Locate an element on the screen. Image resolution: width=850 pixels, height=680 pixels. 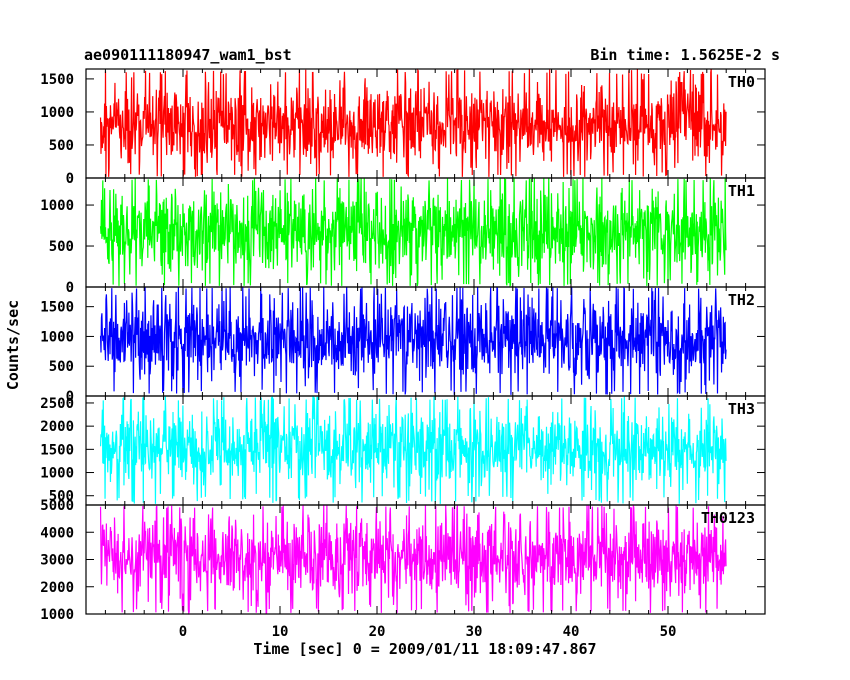
y-tick-label: 2500 is located at coordinates (57, 404).